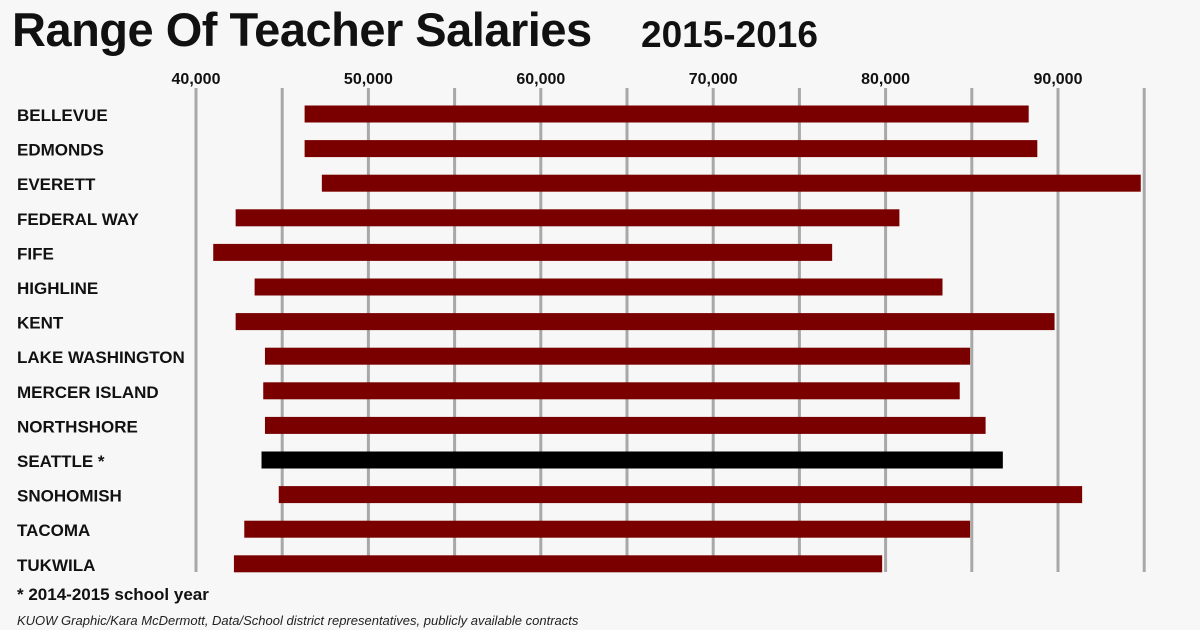  What do you see at coordinates (88, 392) in the screenshot?
I see `category-label: MERCER ISLAND` at bounding box center [88, 392].